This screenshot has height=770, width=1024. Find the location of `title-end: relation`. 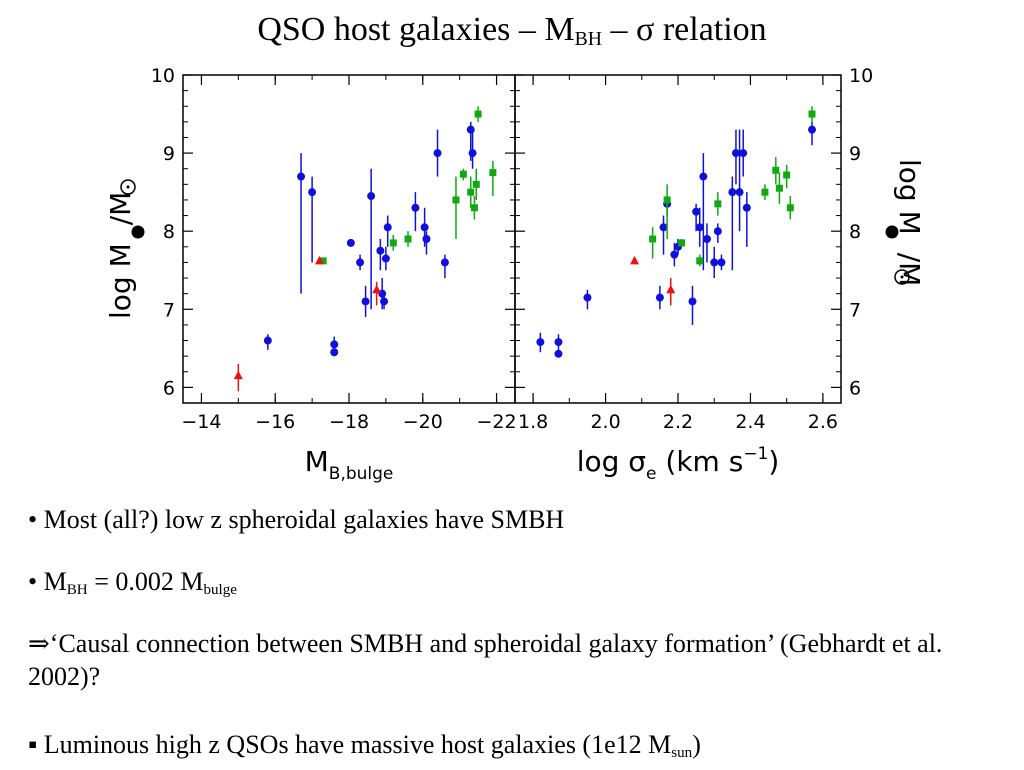

title-end: relation is located at coordinates (710, 29).